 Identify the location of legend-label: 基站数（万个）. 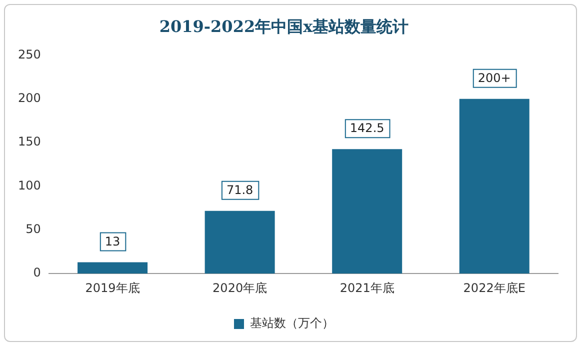
(292, 323).